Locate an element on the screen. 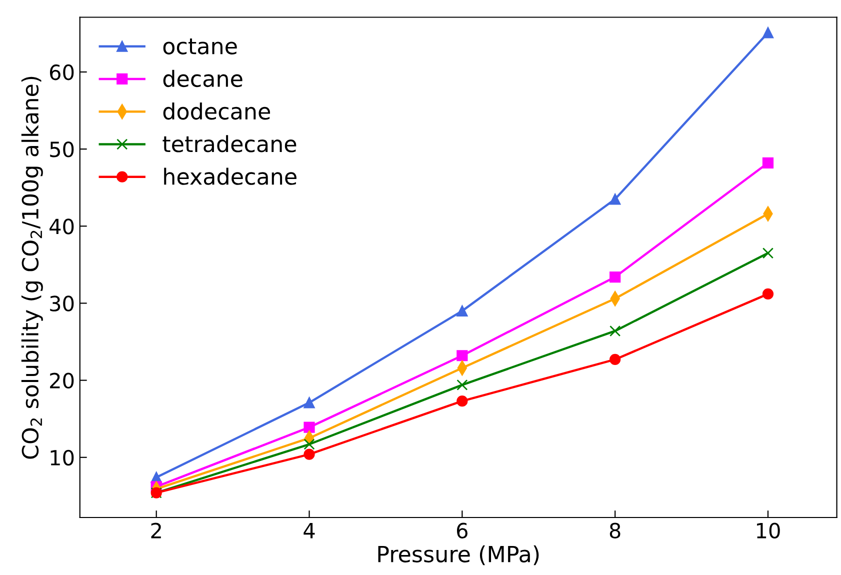 The height and width of the screenshot is (575, 841). legend-label: dodecane is located at coordinates (216, 111).